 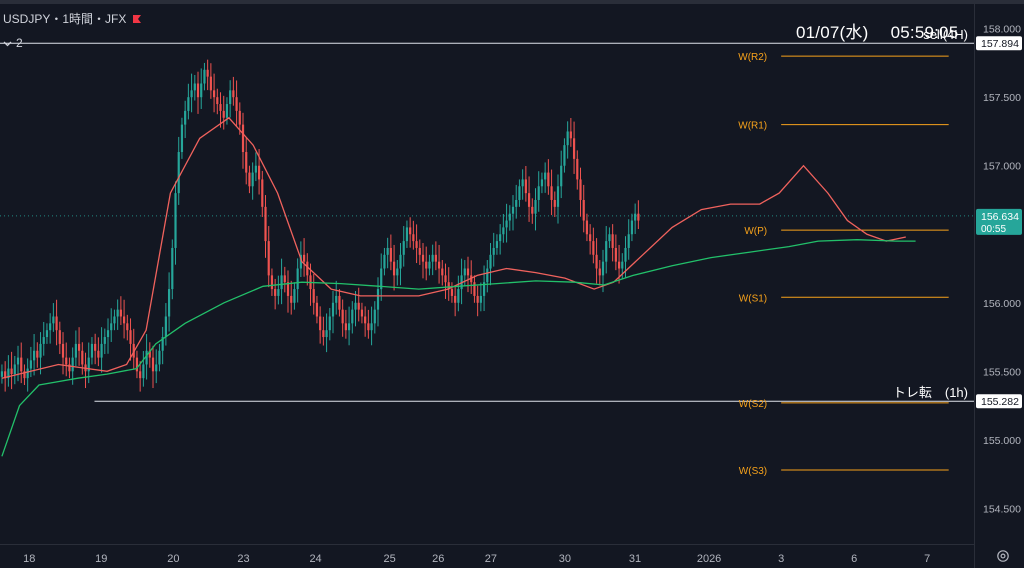 What do you see at coordinates (137, 19) in the screenshot?
I see `flag-icon` at bounding box center [137, 19].